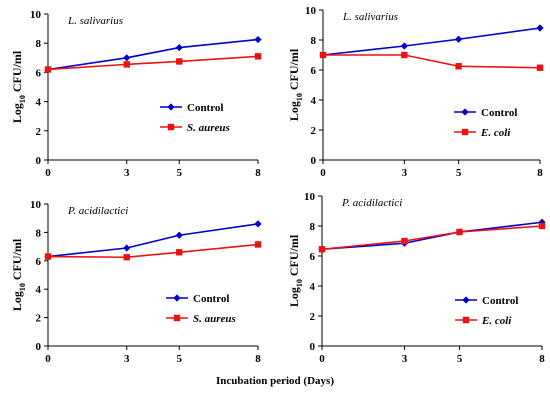 Image resolution: width=550 pixels, height=404 pixels. What do you see at coordinates (275, 381) in the screenshot?
I see `shared-x-axis-label: Incubation period (Days)` at bounding box center [275, 381].